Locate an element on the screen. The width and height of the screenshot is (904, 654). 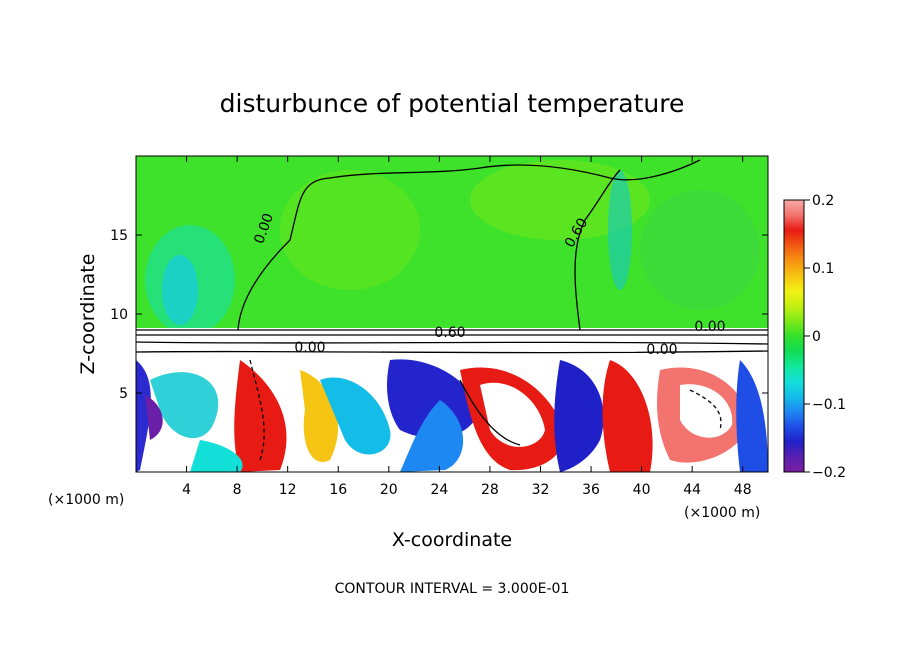
colorbar-ticks: −0.2 −0.1 0 0.1 0.2 is located at coordinates (825, 337).